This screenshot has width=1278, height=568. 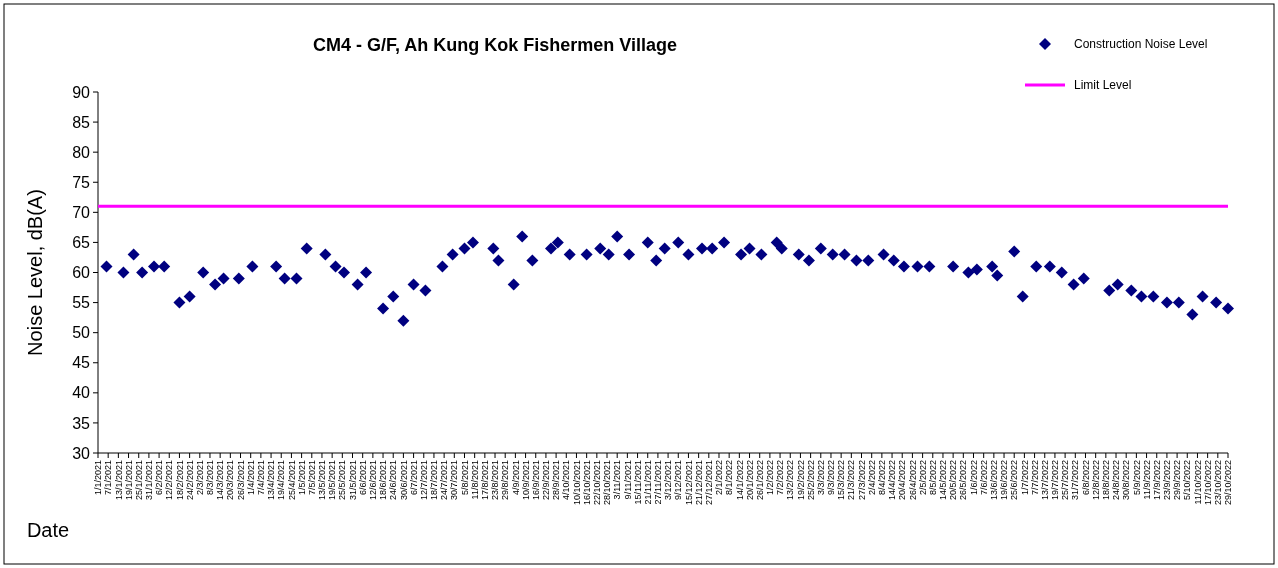 What do you see at coordinates (1167, 480) in the screenshot?
I see `x-tick-label: 23/9/2022` at bounding box center [1167, 480].